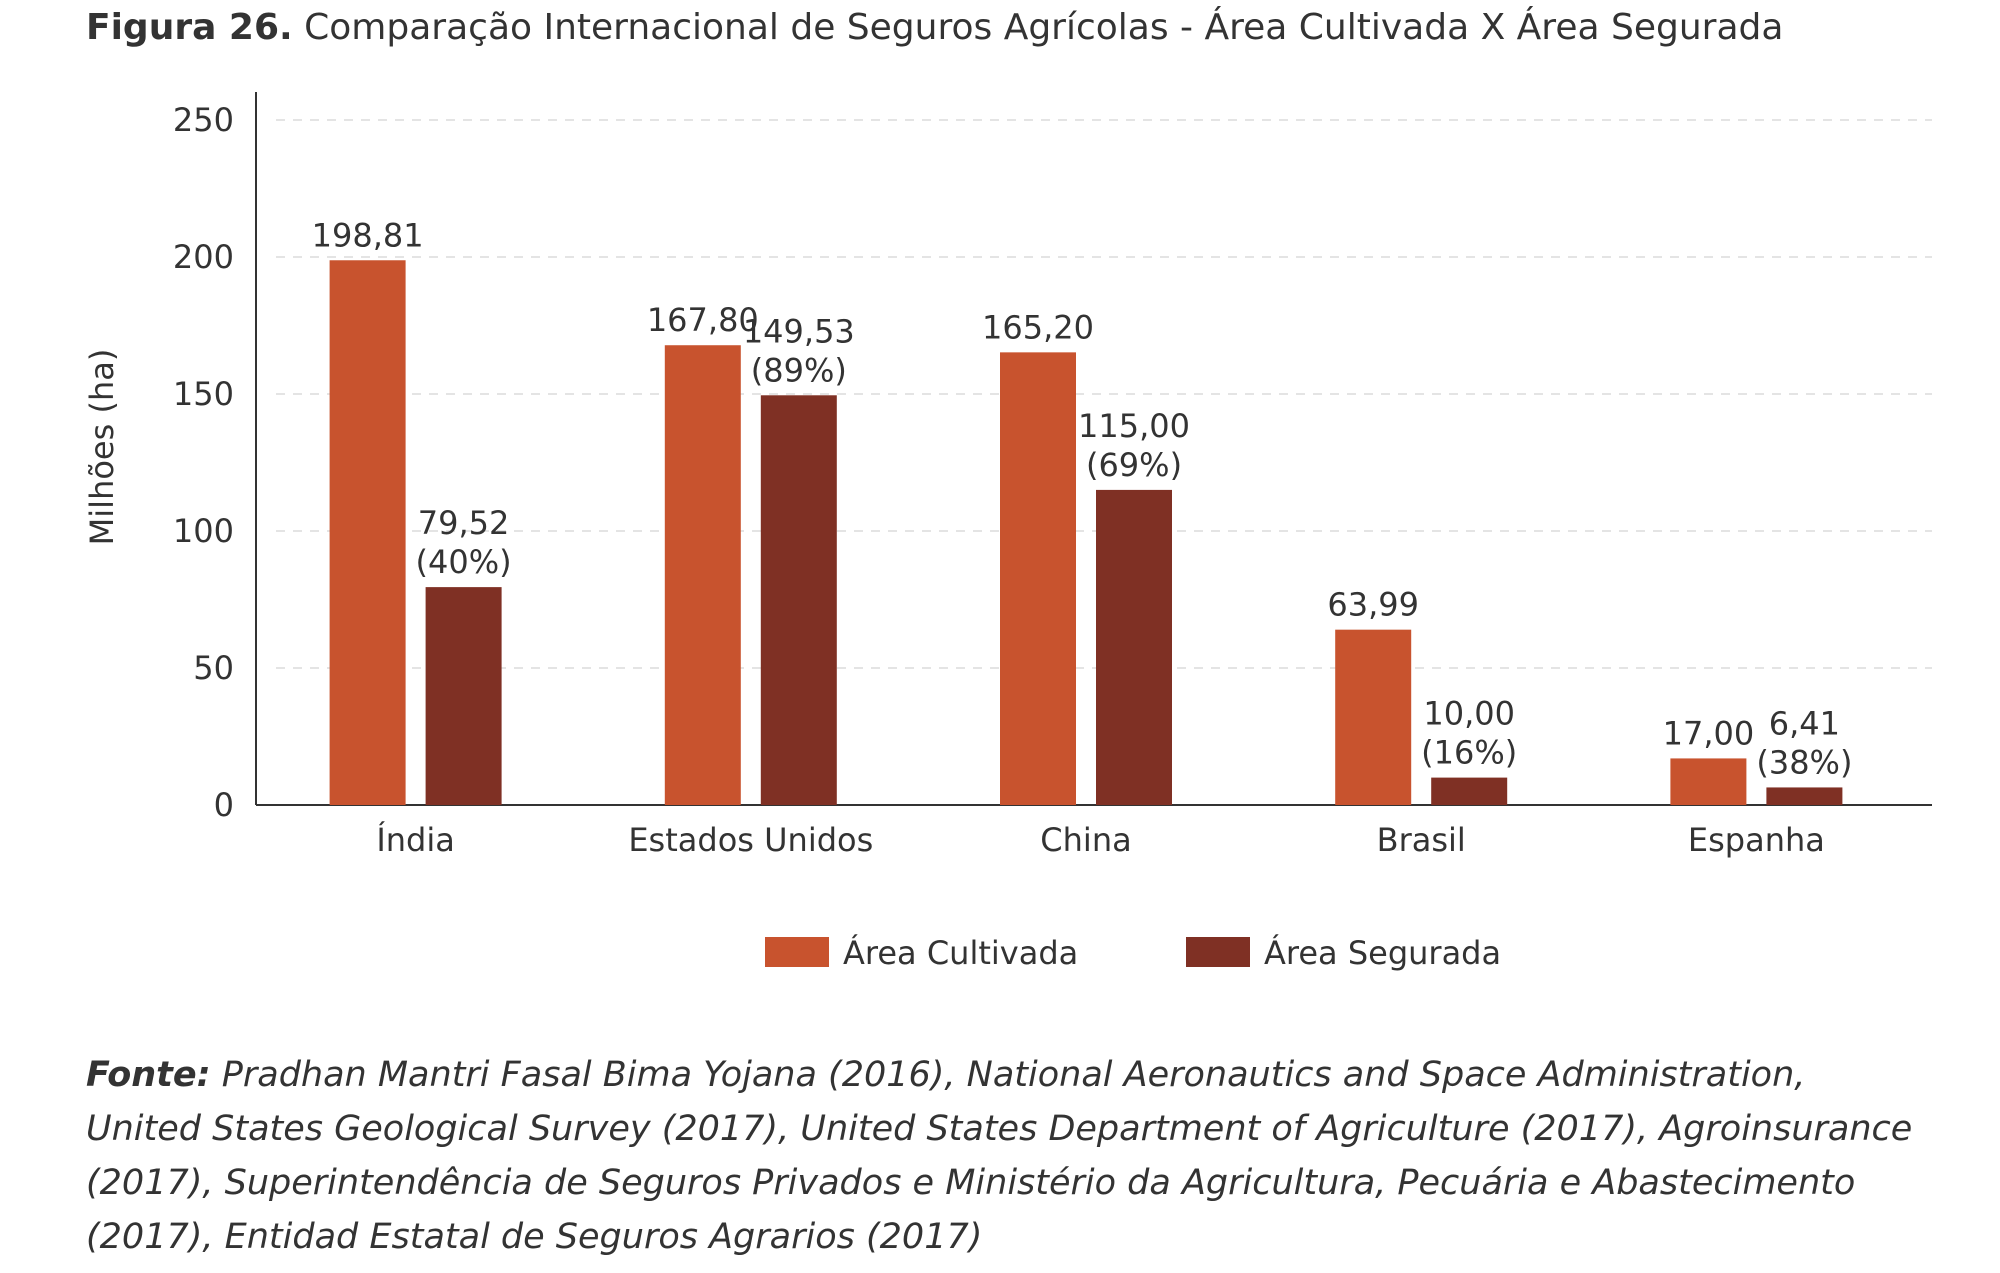  Describe the element at coordinates (148, 1075) in the screenshot. I see `source-label: Fonte:` at that location.